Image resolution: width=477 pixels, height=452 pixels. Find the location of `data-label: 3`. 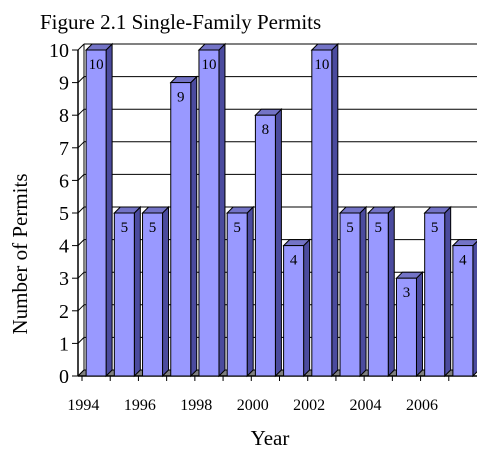

data-label: 3 is located at coordinates (407, 293).